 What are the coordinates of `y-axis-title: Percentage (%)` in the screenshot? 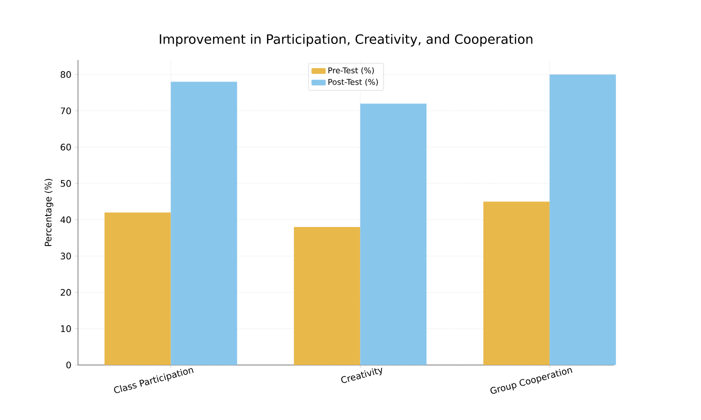 It's located at (49, 212).